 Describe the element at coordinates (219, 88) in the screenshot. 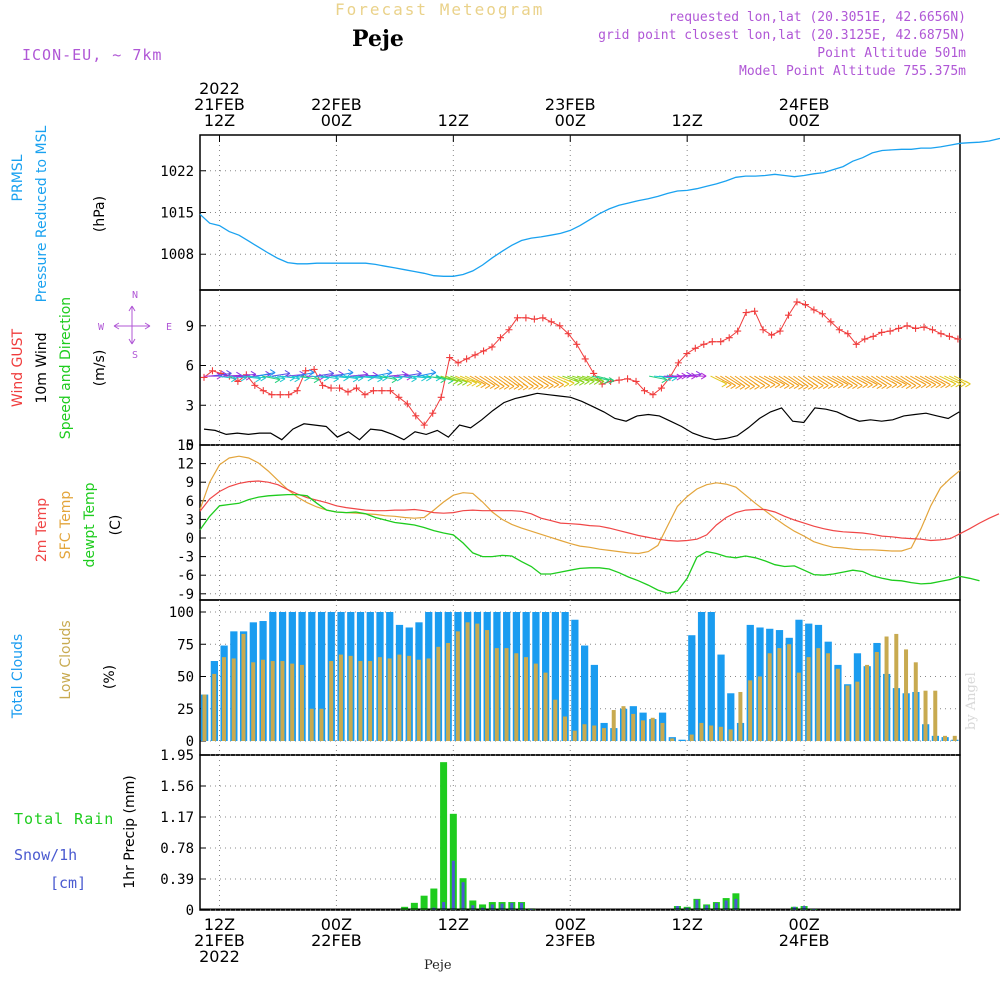

I see `top-time-label: 2022` at that location.